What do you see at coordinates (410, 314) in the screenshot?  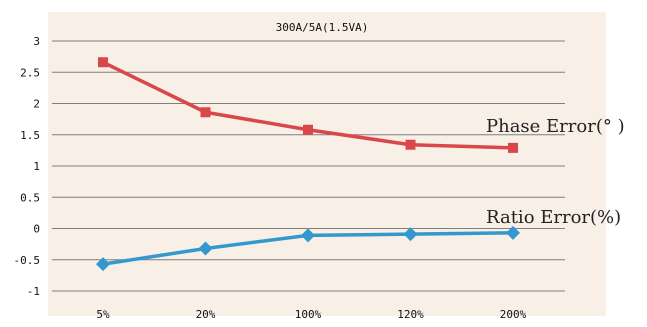 I see `x-tick-label: 120%` at bounding box center [410, 314].